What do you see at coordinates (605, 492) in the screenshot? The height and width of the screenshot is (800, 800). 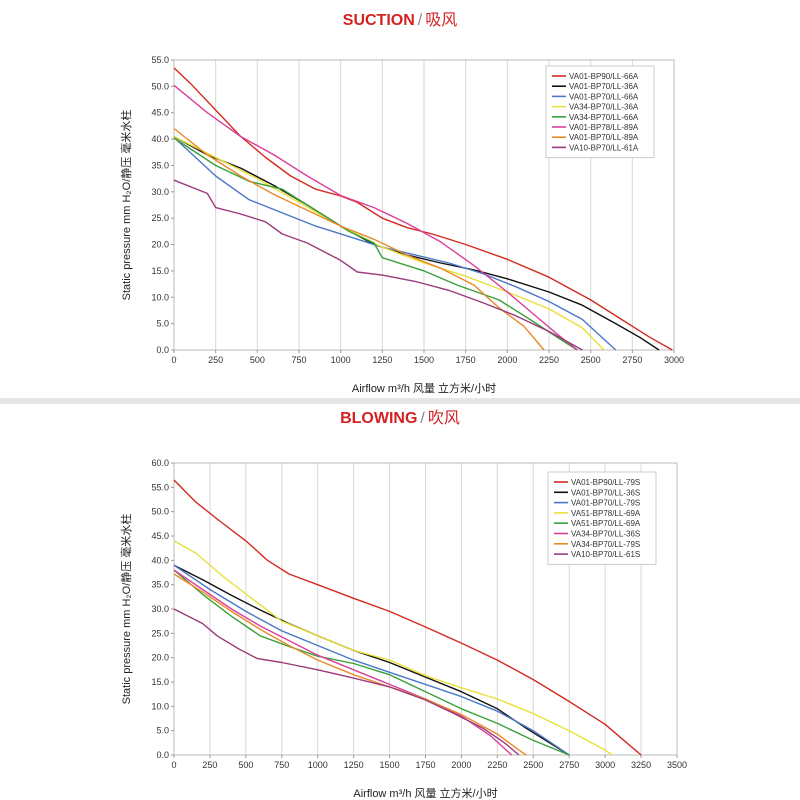 I see `legend-label: VA01-BP70/LL-36S` at bounding box center [605, 492].